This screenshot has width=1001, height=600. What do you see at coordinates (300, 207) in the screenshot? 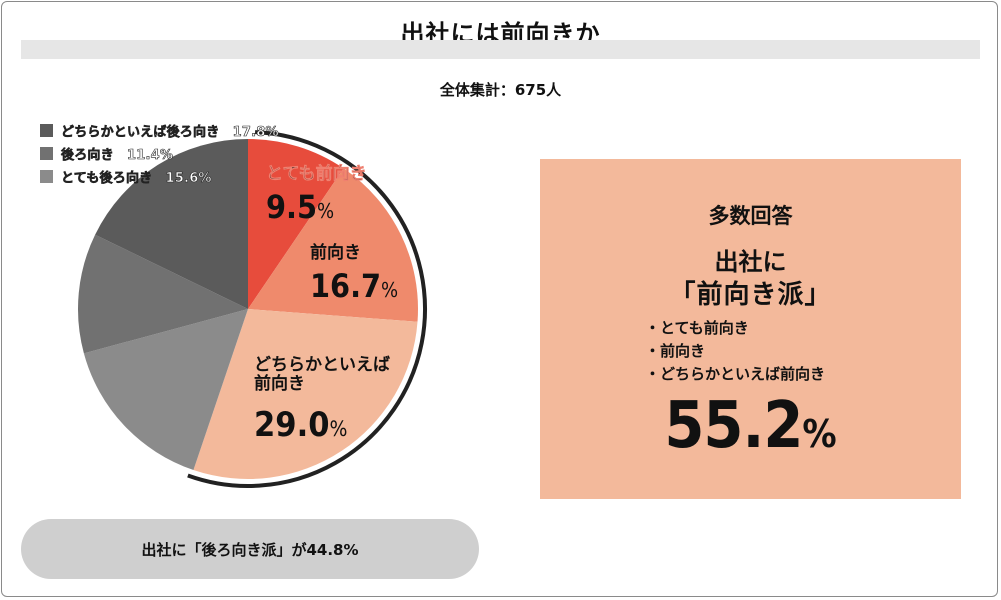
I see `slice-value-label: 9.5%` at bounding box center [300, 207].